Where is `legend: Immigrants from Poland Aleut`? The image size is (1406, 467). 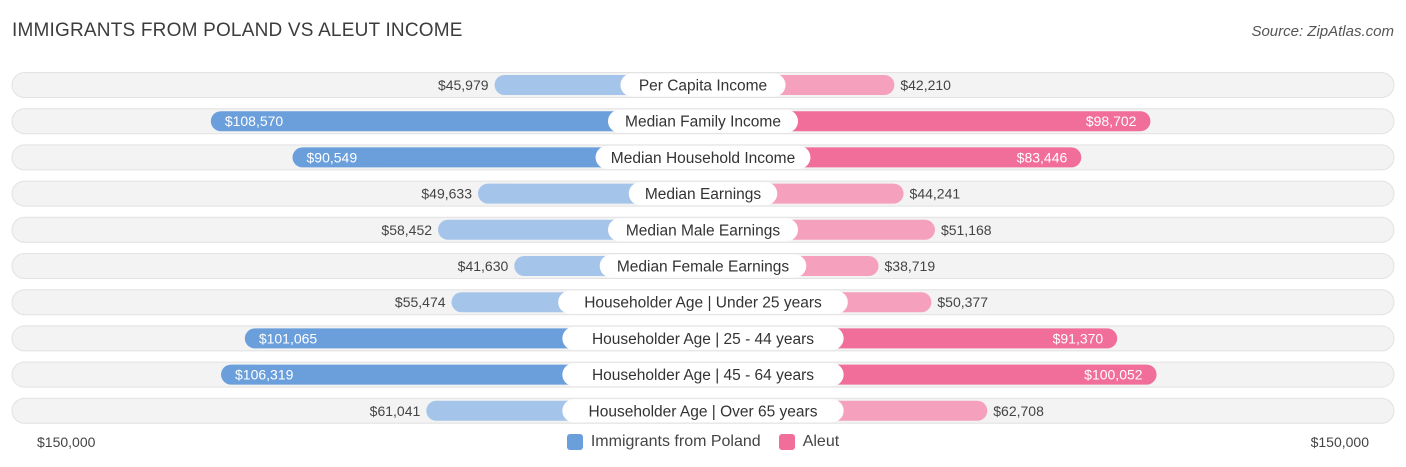
legend: Immigrants from Poland Aleut is located at coordinates (703, 442).